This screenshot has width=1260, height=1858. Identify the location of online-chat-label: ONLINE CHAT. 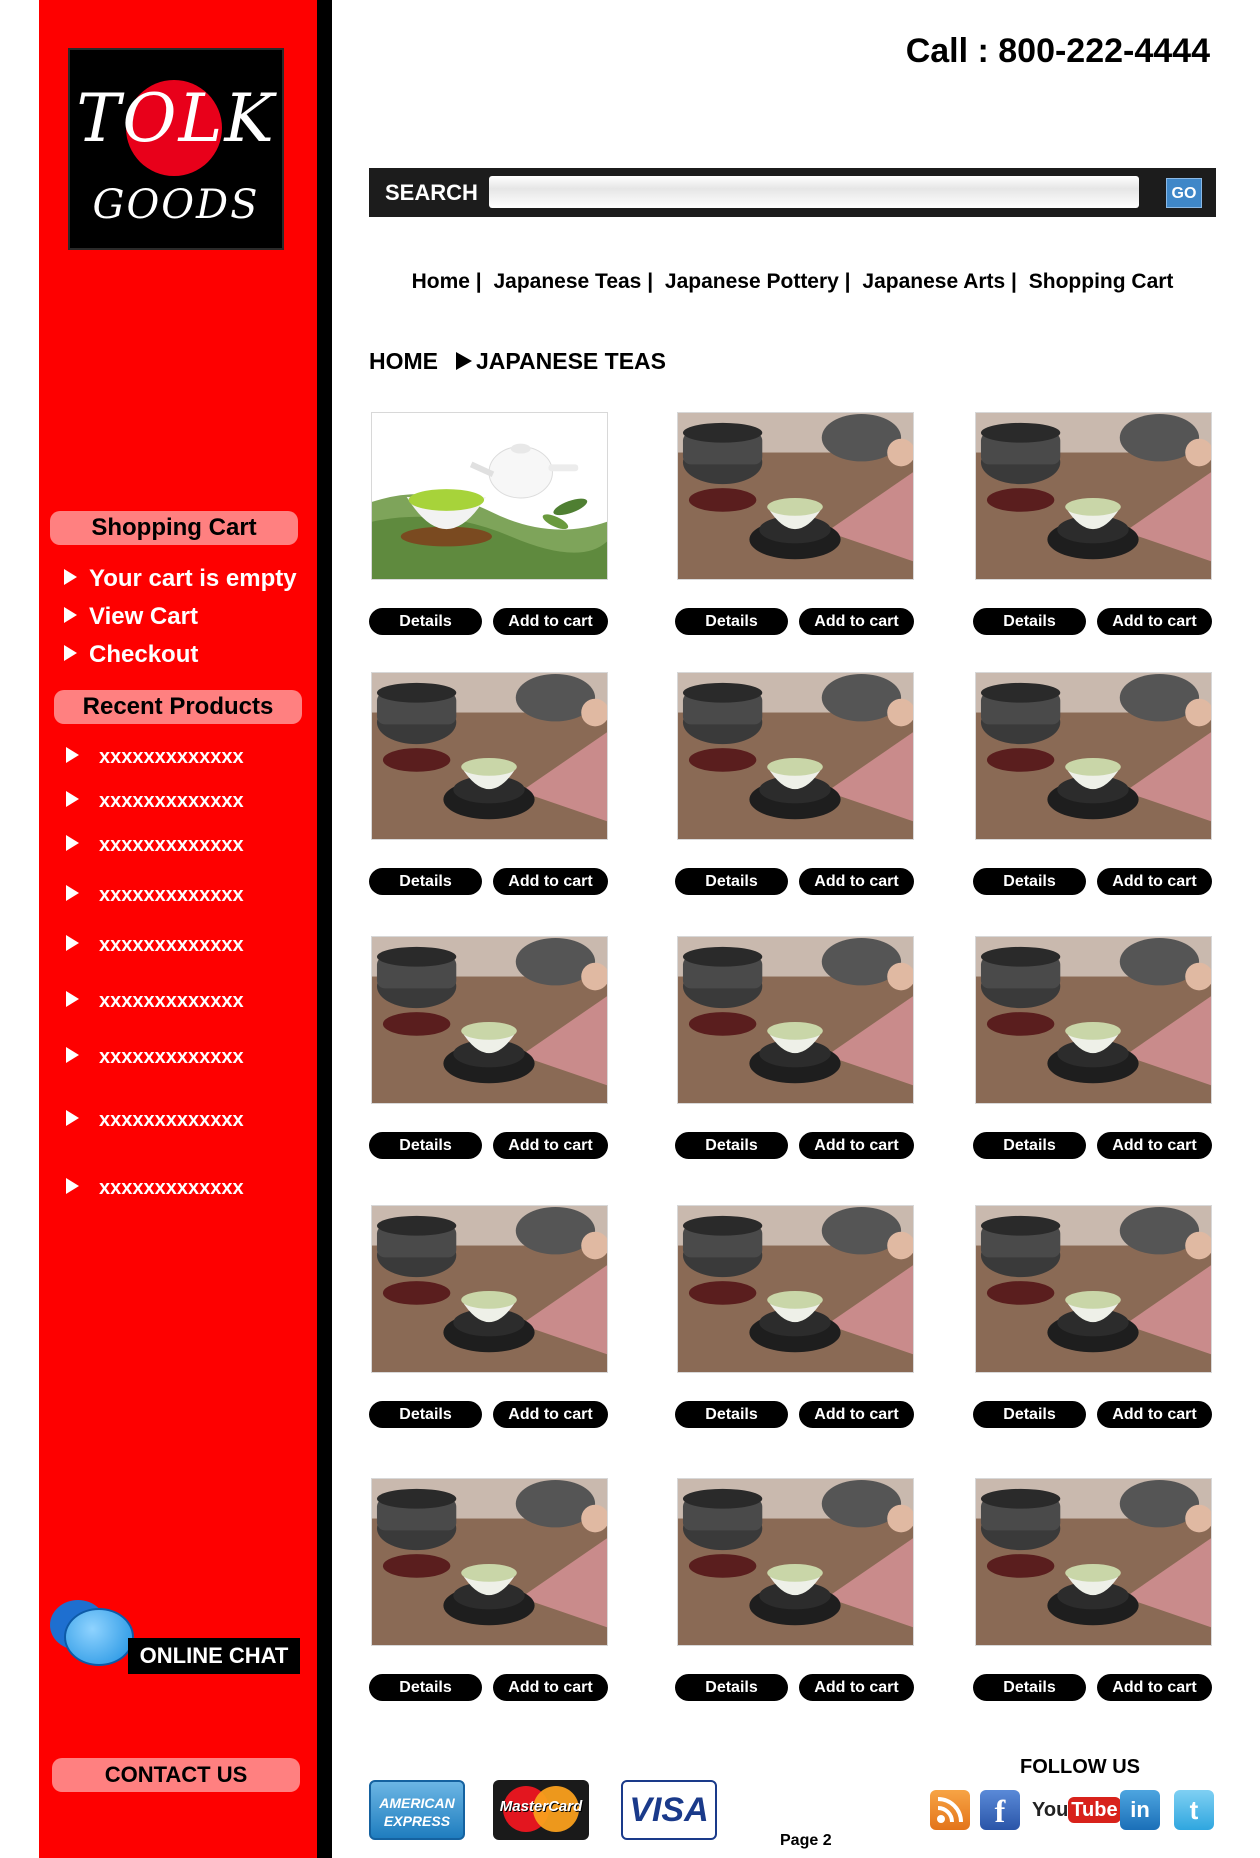
(214, 1656).